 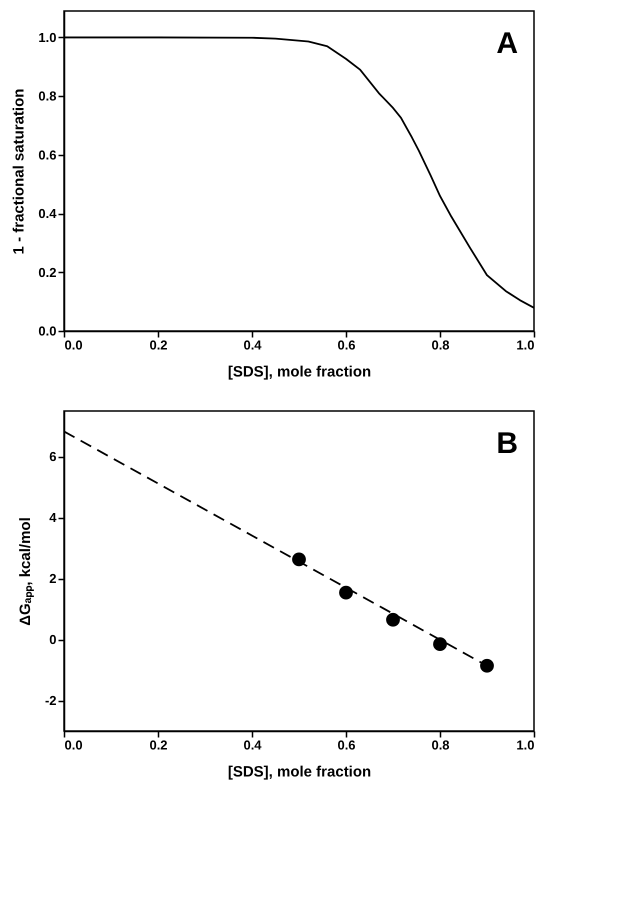 What do you see at coordinates (507, 443) in the screenshot?
I see `annotation: B` at bounding box center [507, 443].